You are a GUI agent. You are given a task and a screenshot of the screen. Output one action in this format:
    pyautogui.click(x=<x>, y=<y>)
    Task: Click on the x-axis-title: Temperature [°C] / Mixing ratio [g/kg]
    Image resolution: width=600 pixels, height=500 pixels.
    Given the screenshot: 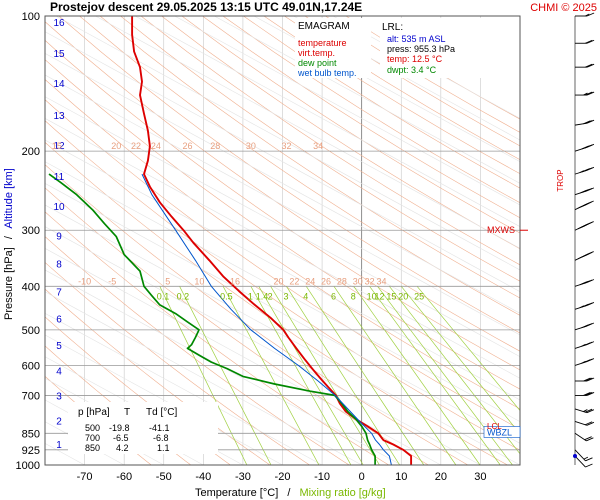 What is the action you would take?
    pyautogui.click(x=290, y=493)
    